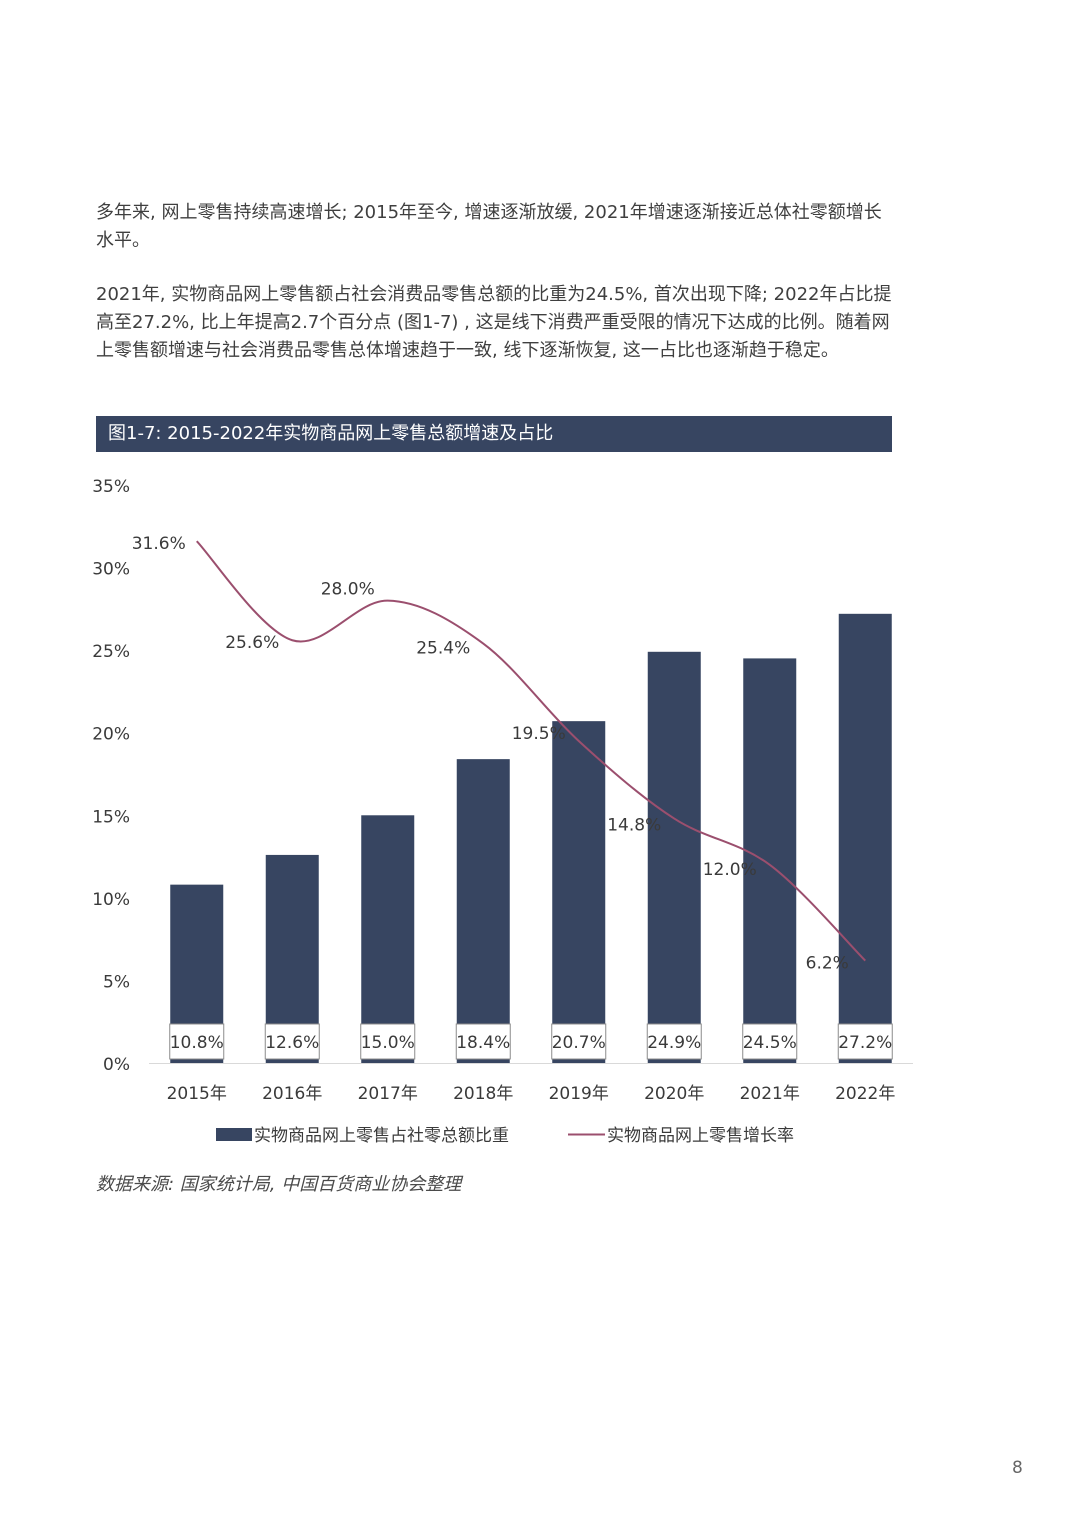  What do you see at coordinates (234, 1134) in the screenshot?
I see `legend-bar-swatch` at bounding box center [234, 1134].